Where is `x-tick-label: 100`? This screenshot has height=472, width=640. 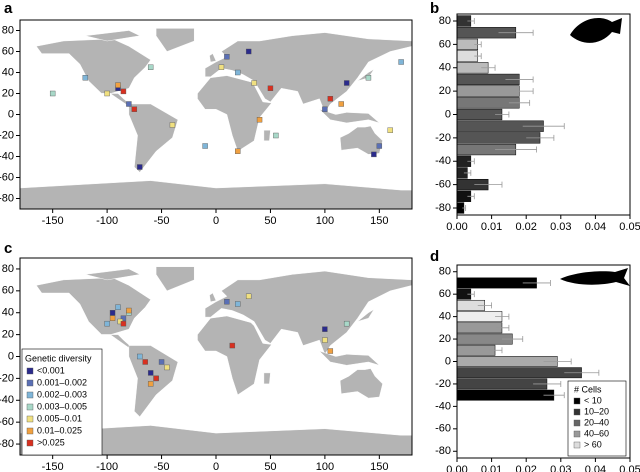 x-tick-label: 100 is located at coordinates (325, 221).